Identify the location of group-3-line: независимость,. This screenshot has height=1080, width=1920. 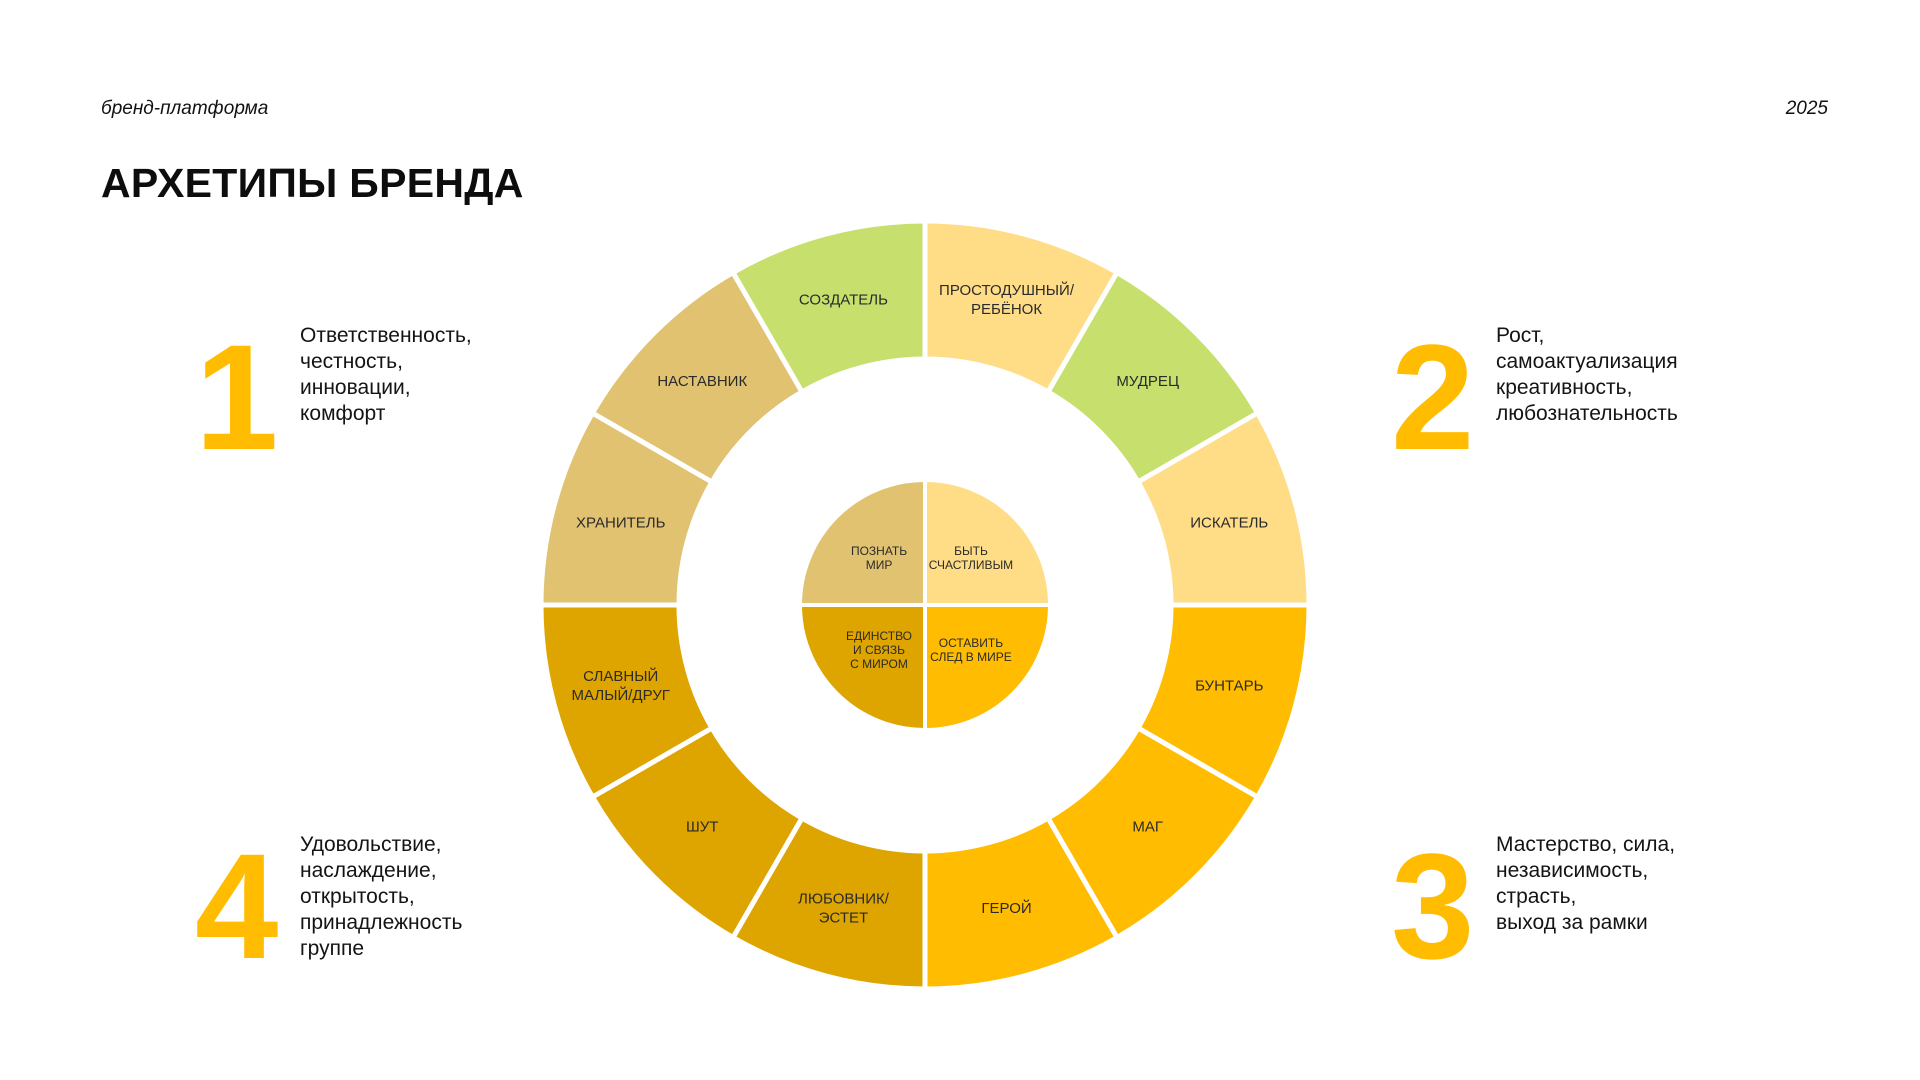
(1572, 870).